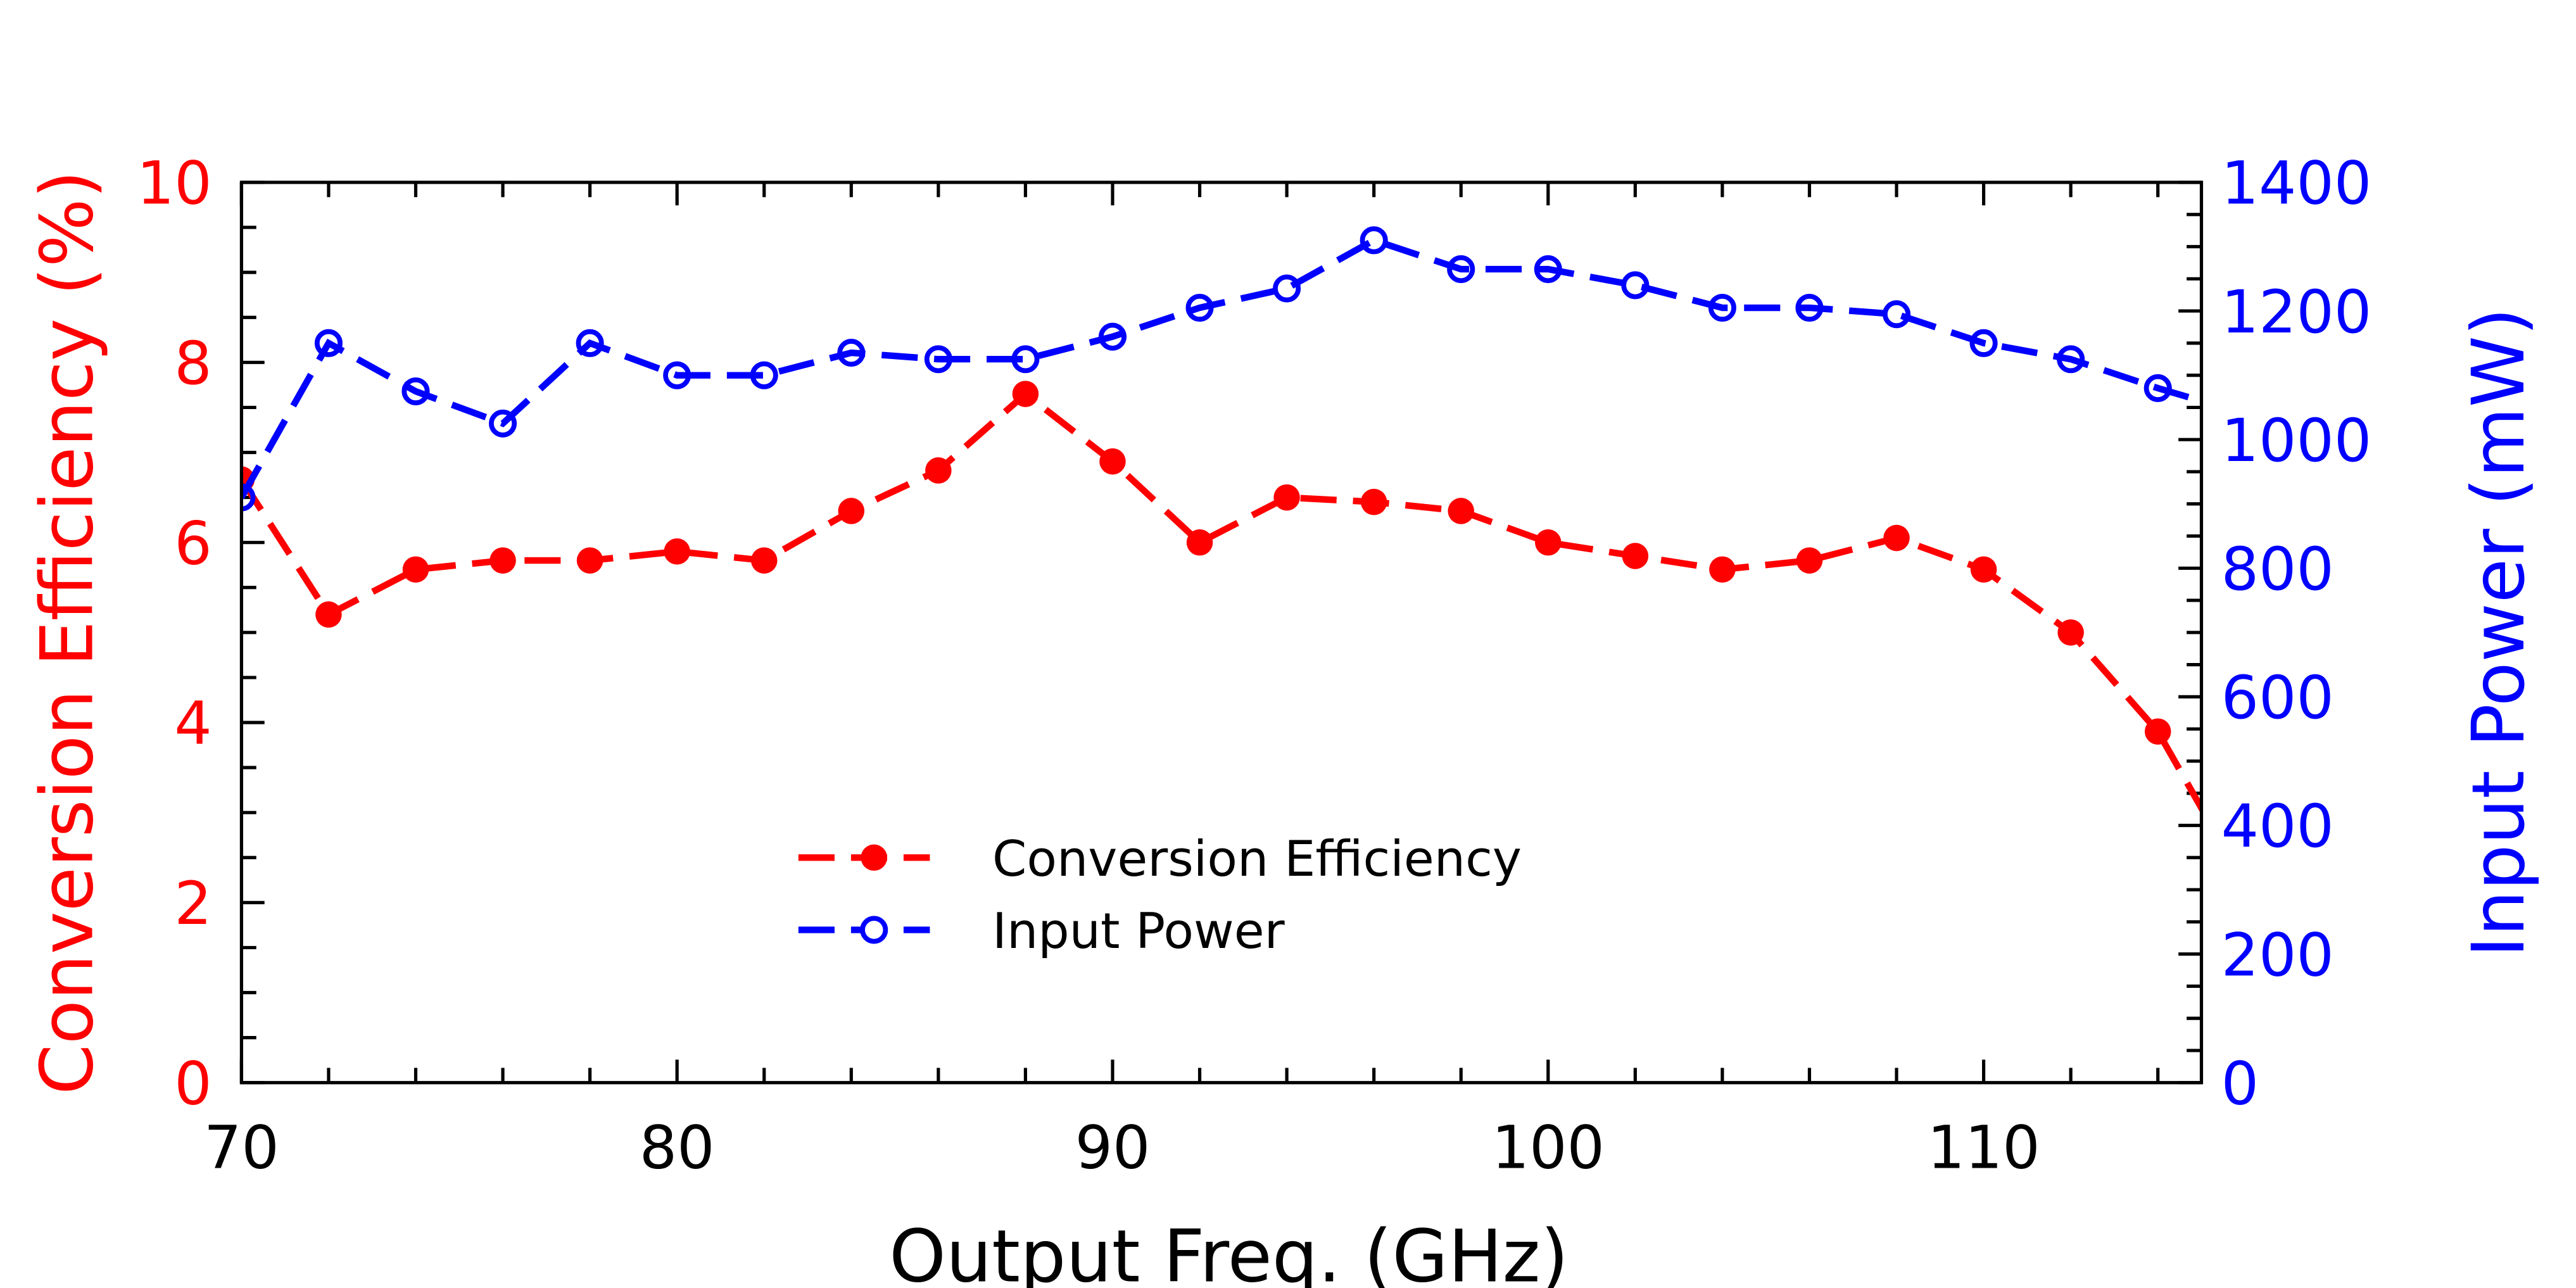  Describe the element at coordinates (1113, 1148) in the screenshot. I see `x-tick-label: 90` at that location.